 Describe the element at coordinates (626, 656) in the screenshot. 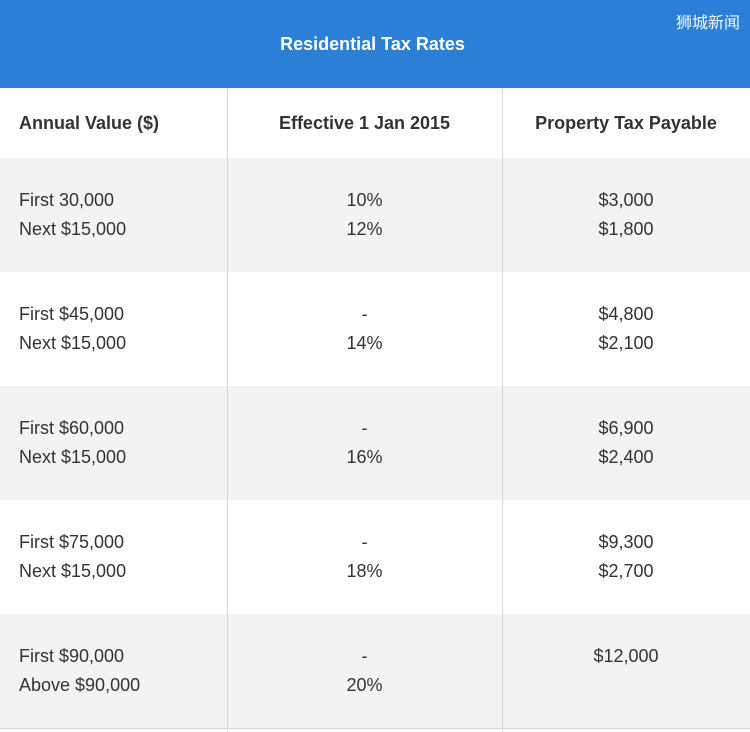

I see `payable-line: $12,000` at that location.